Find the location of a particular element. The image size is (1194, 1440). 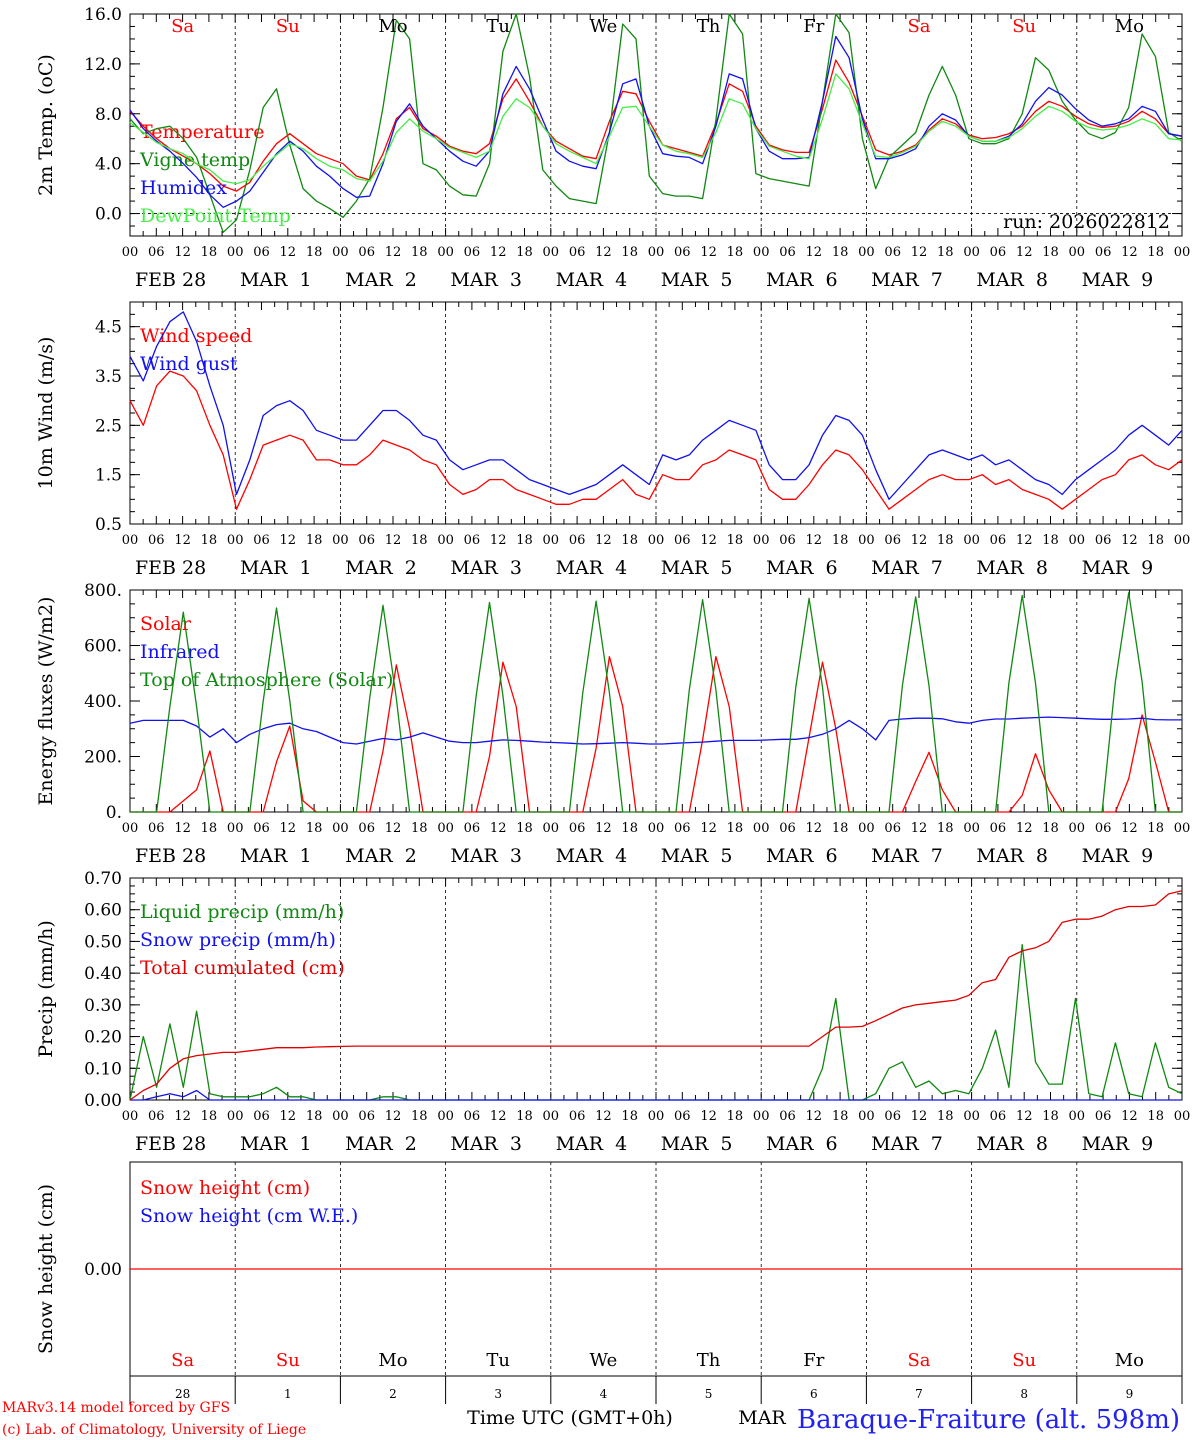

temperature-date-label: FEB 28 is located at coordinates (170, 280).